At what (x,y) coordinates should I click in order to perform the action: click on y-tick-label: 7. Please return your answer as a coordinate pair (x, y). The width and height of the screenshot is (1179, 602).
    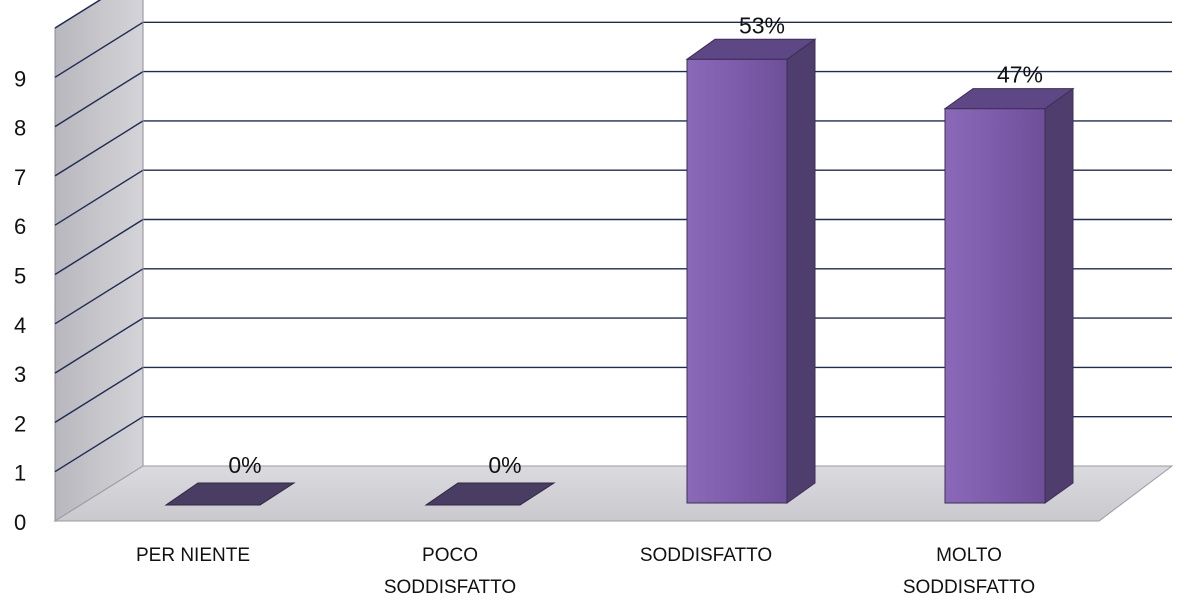
    Looking at the image, I should click on (20, 177).